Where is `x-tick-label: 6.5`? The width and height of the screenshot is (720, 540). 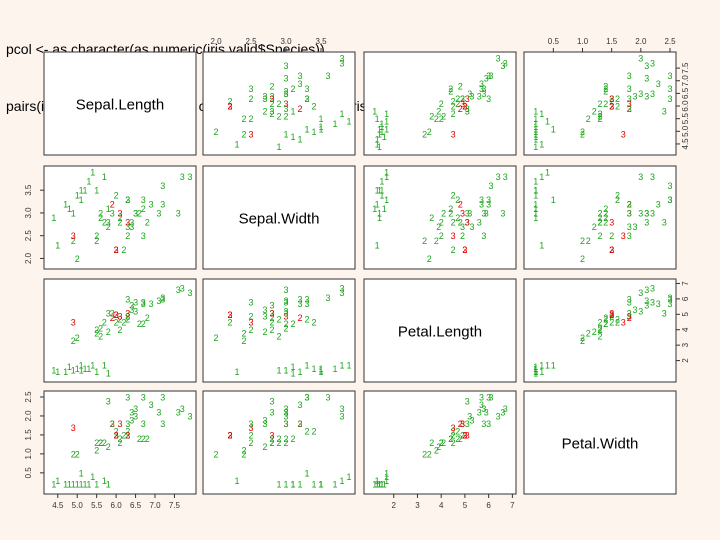
x-tick-label: 6.5 is located at coordinates (136, 505).